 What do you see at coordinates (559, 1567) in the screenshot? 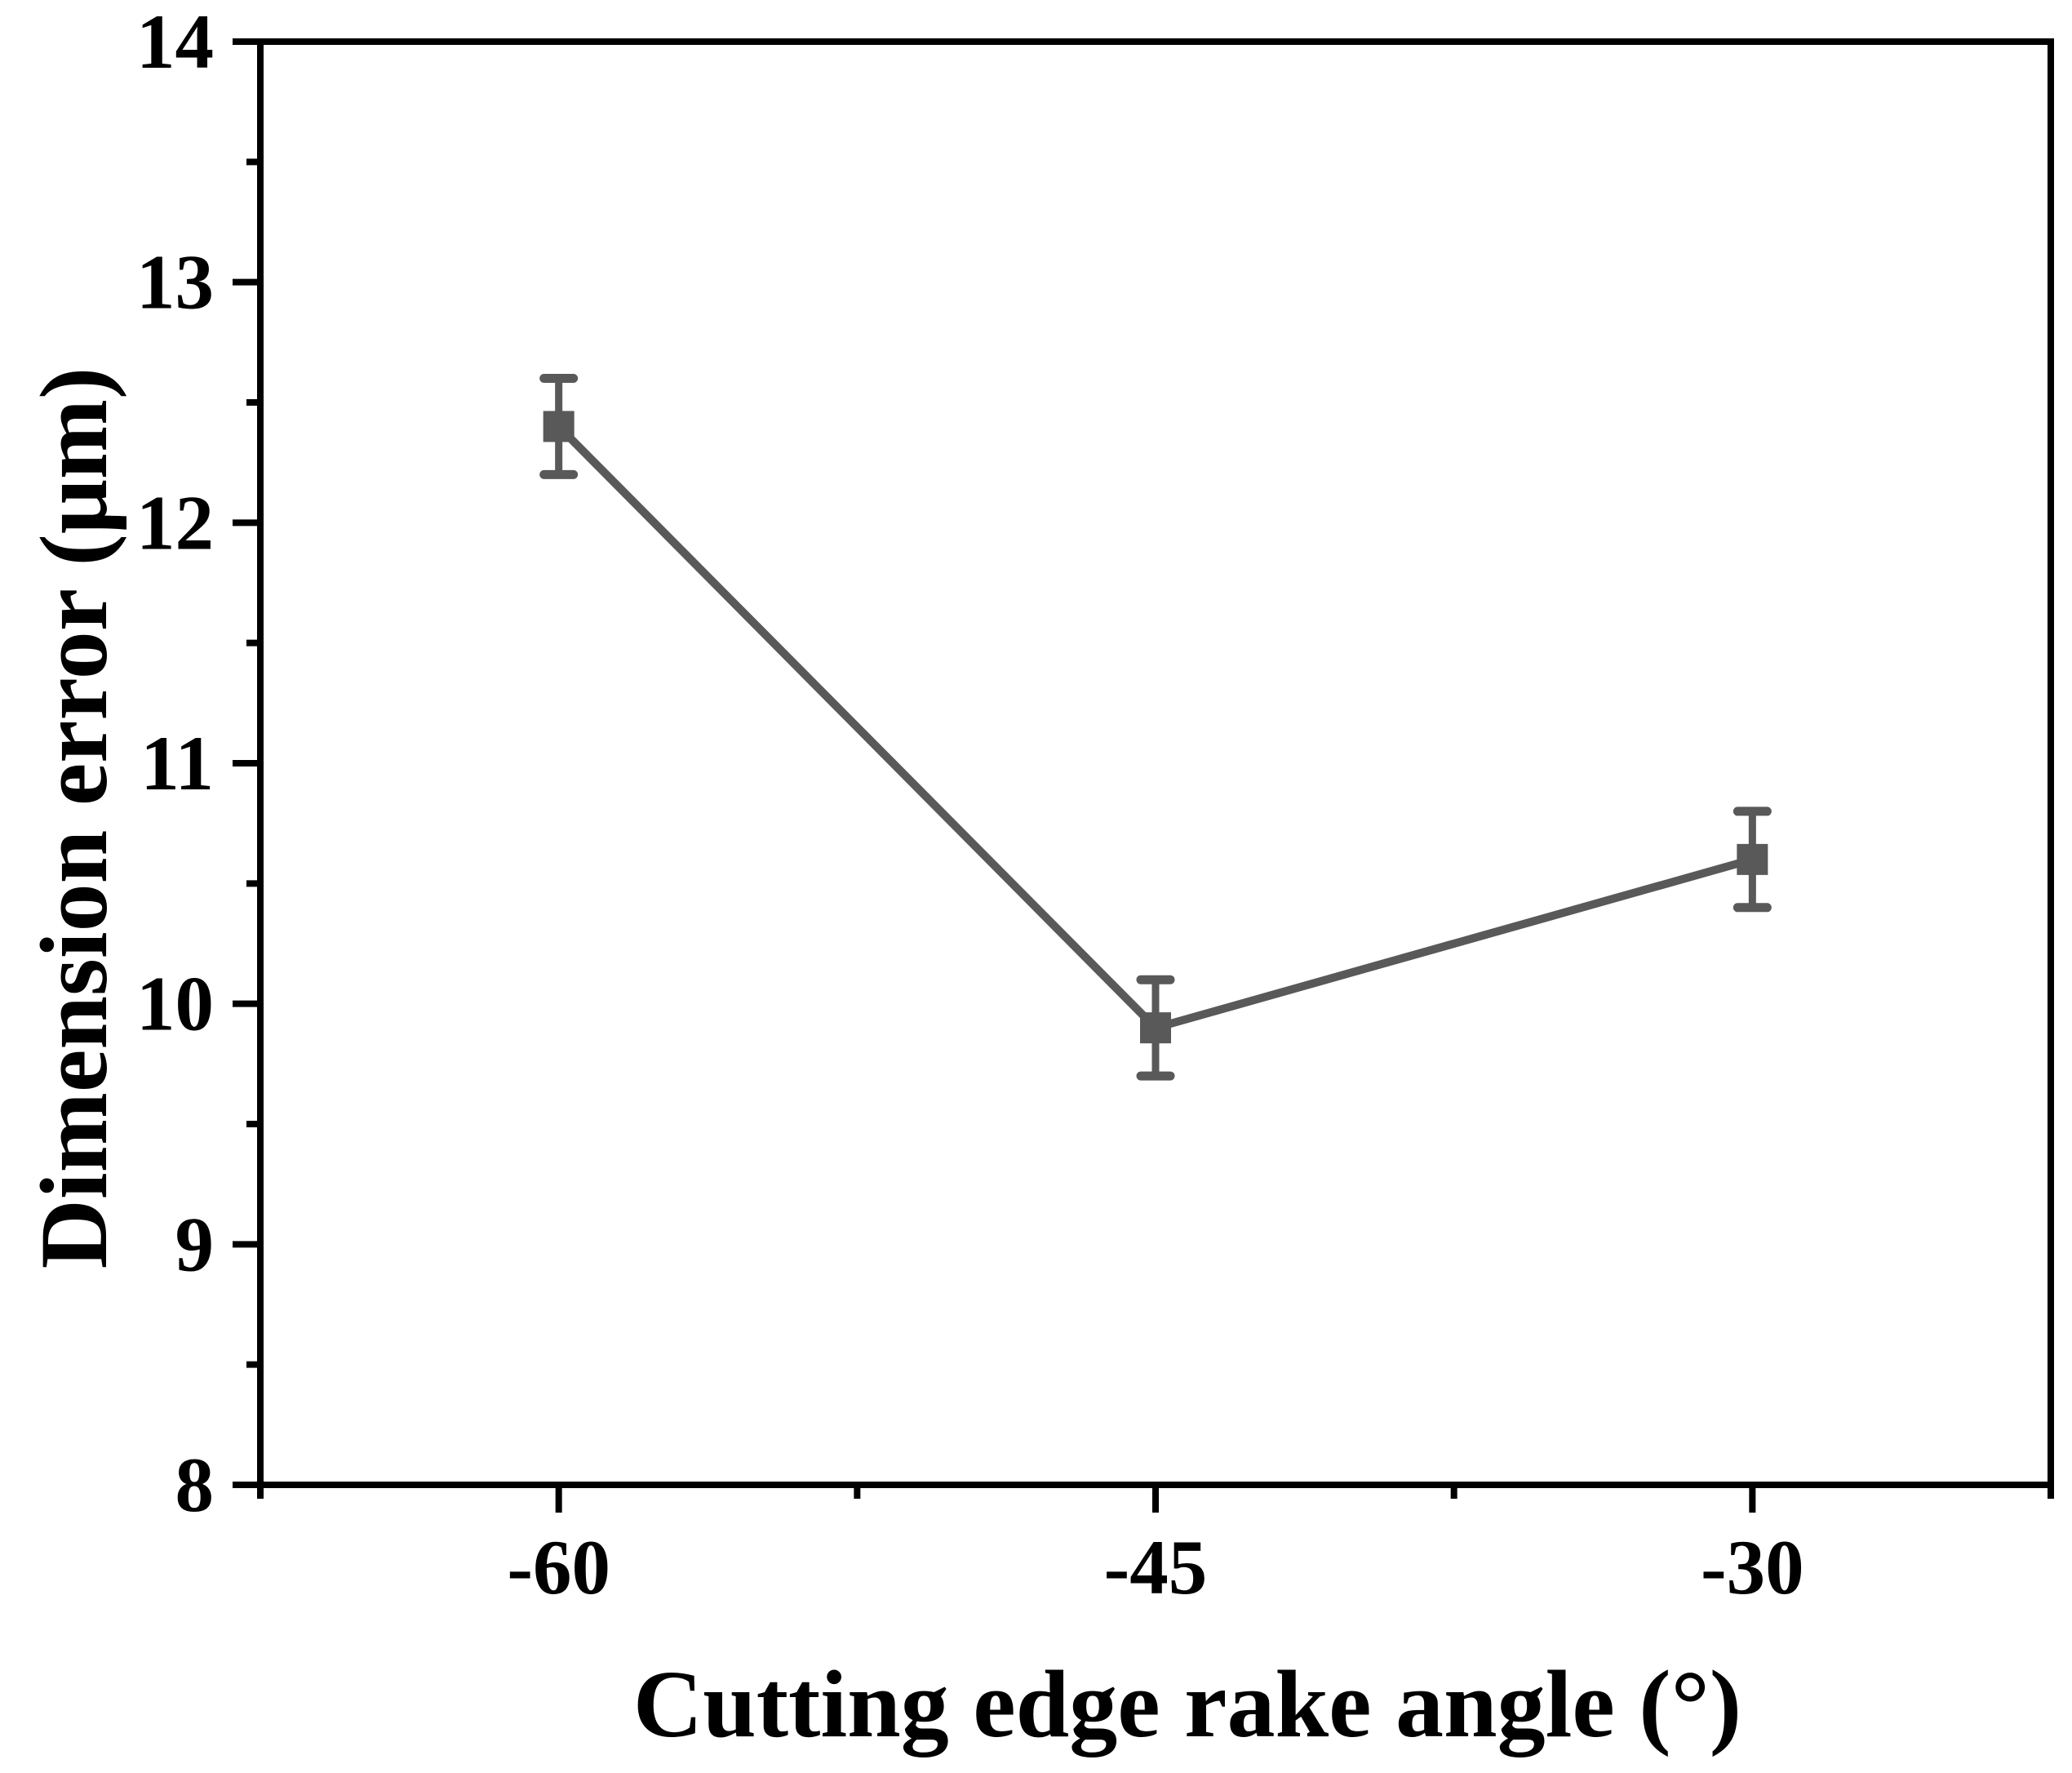
I see `x-axis-tick-label: -60` at bounding box center [559, 1567].